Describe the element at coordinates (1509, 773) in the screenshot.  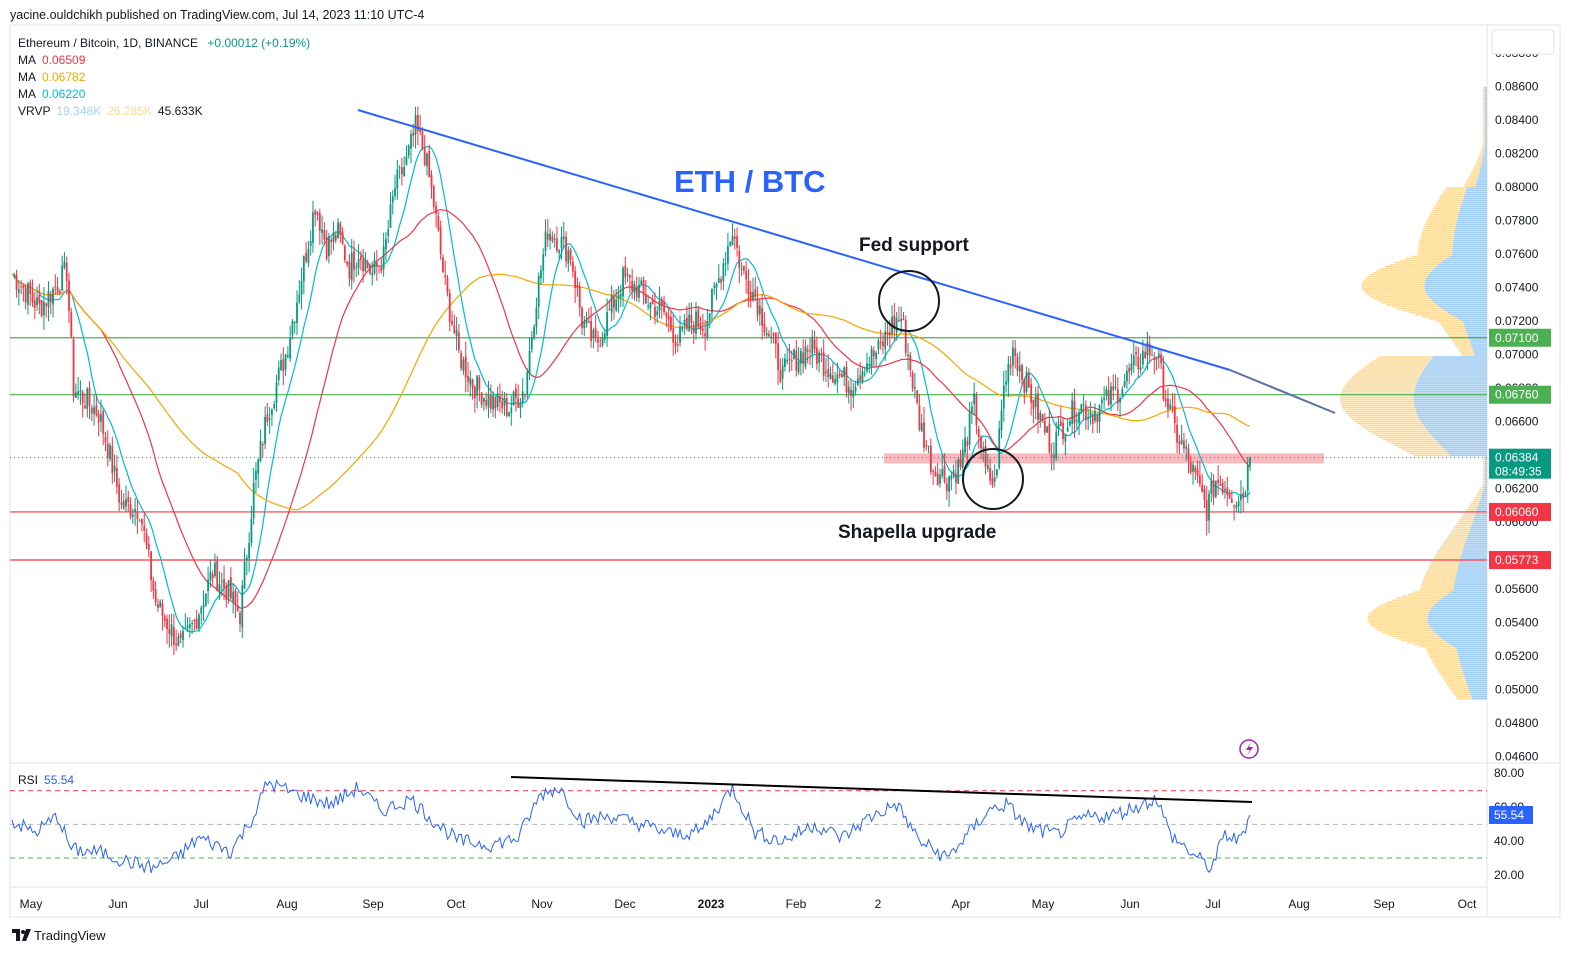
I see `rsi-tick-80: 80.00` at that location.